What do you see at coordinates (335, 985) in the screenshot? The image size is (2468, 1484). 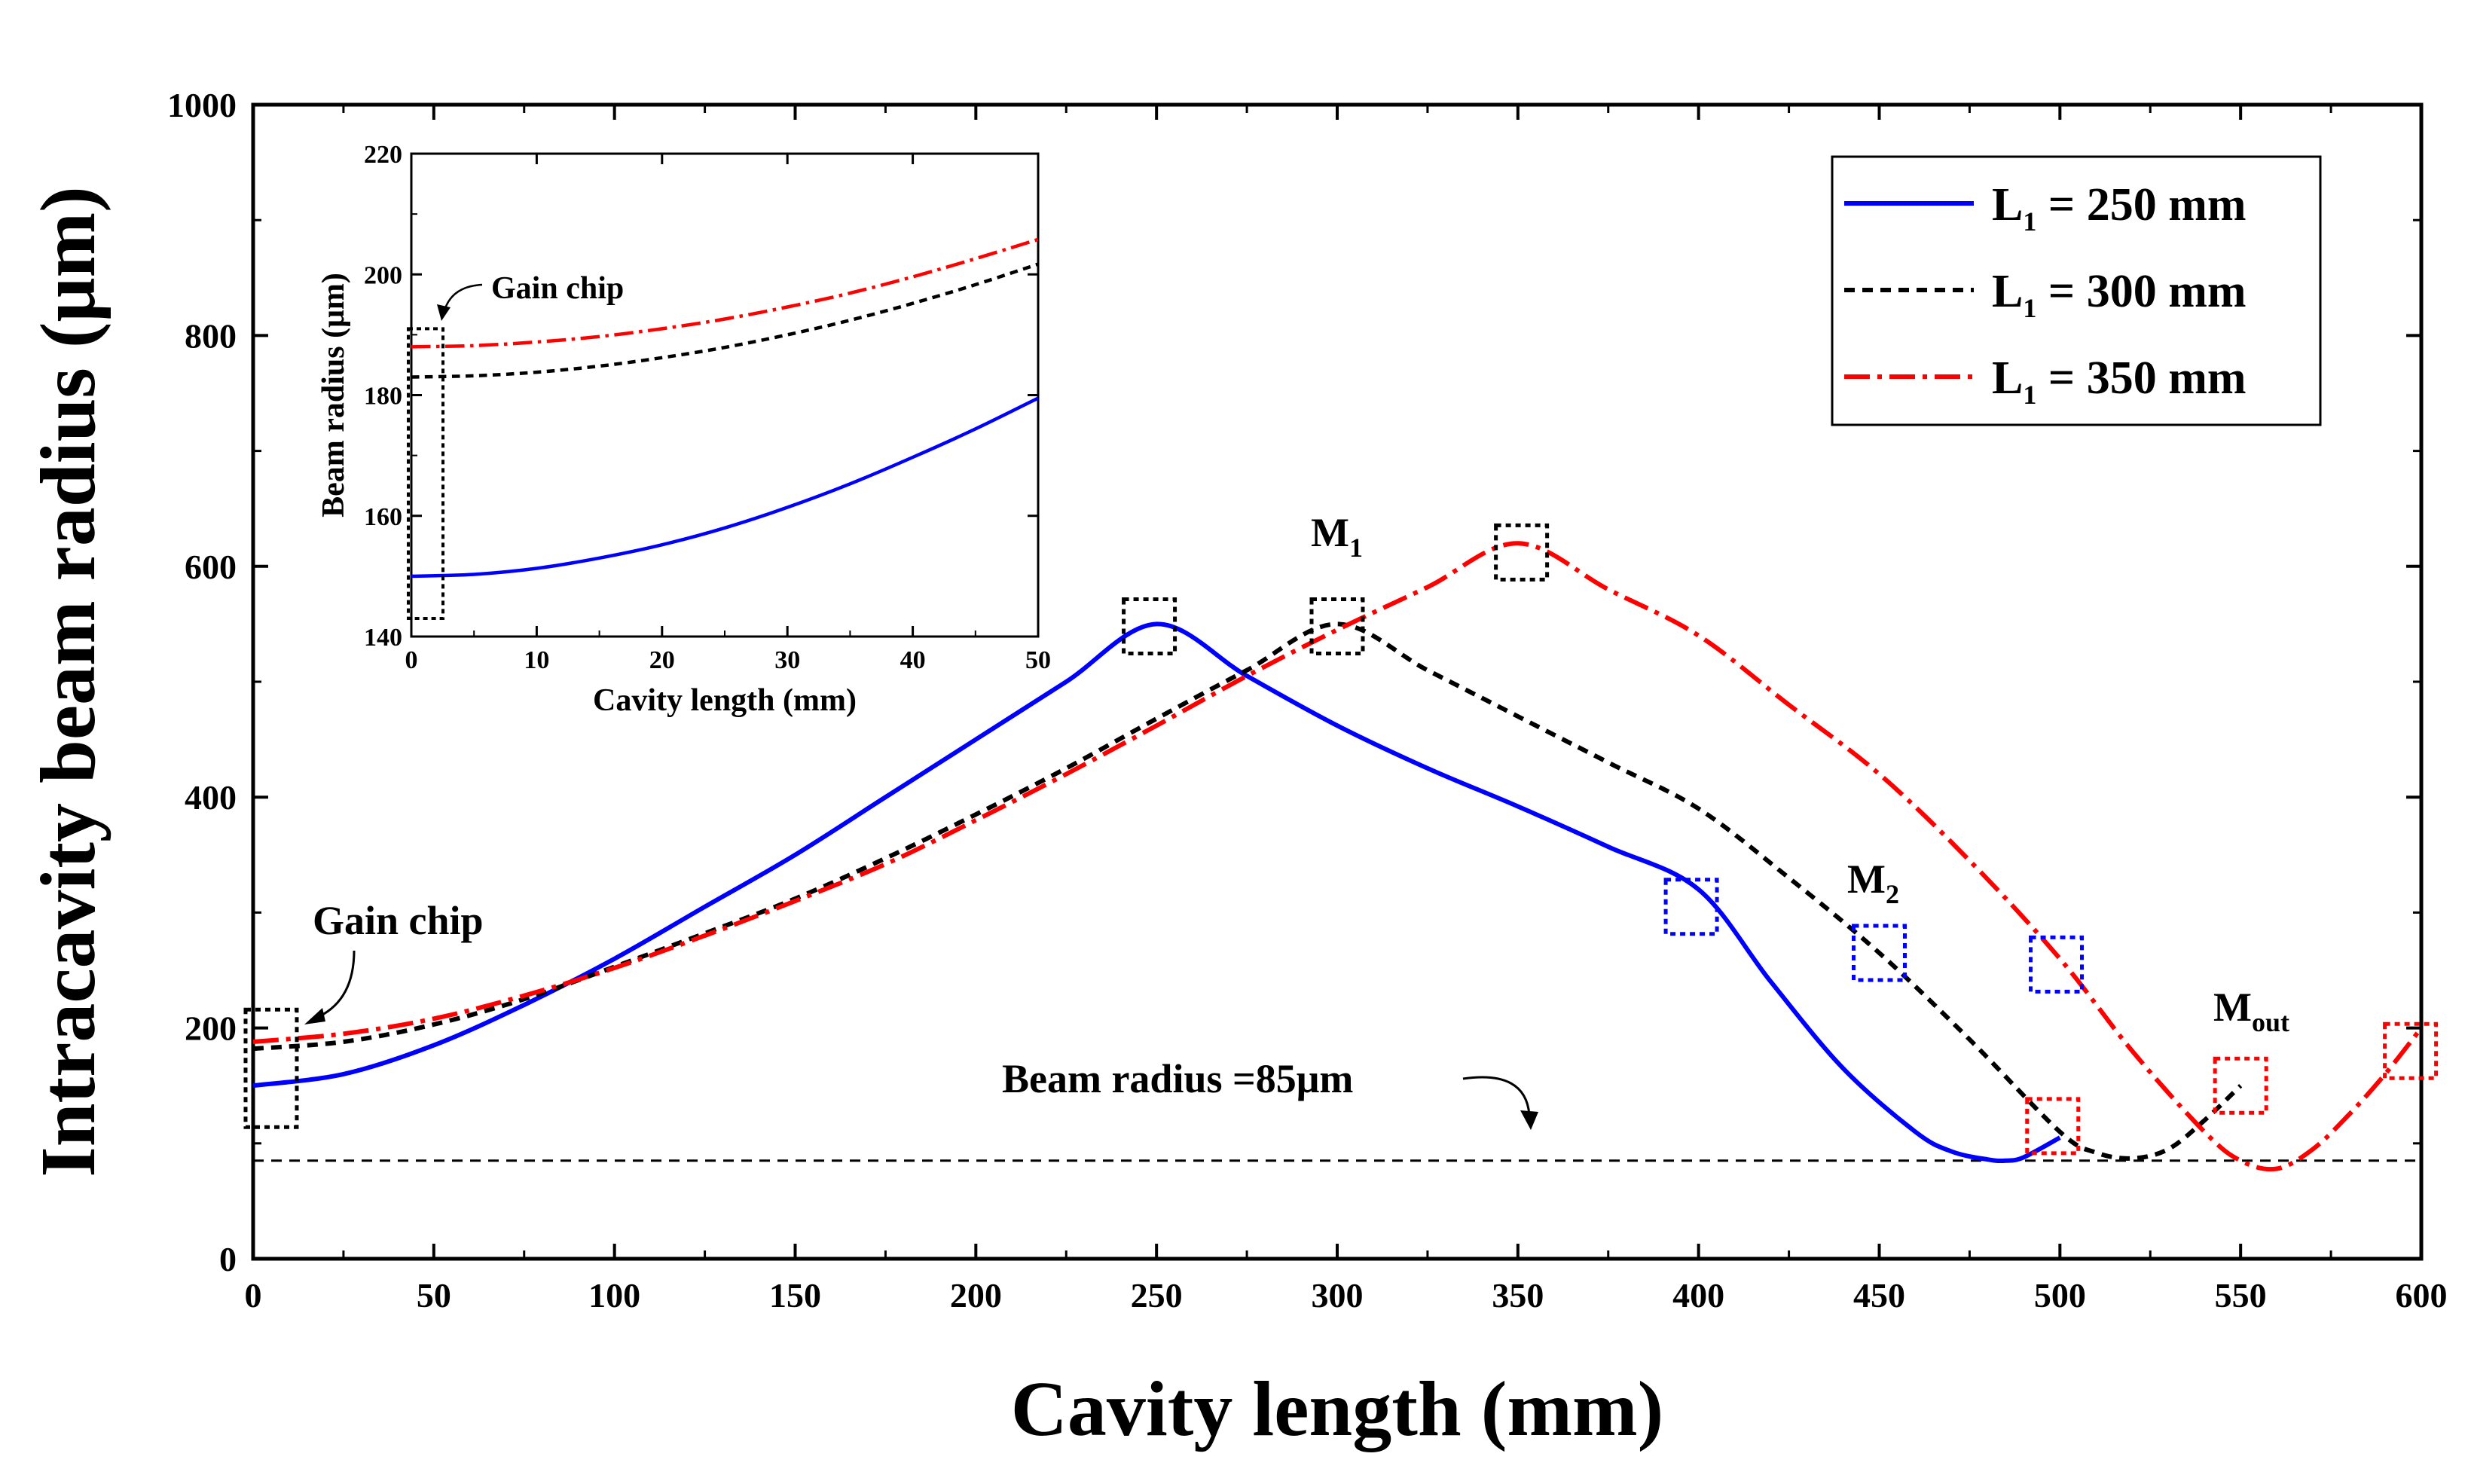 I see `gain-chip-arrow` at bounding box center [335, 985].